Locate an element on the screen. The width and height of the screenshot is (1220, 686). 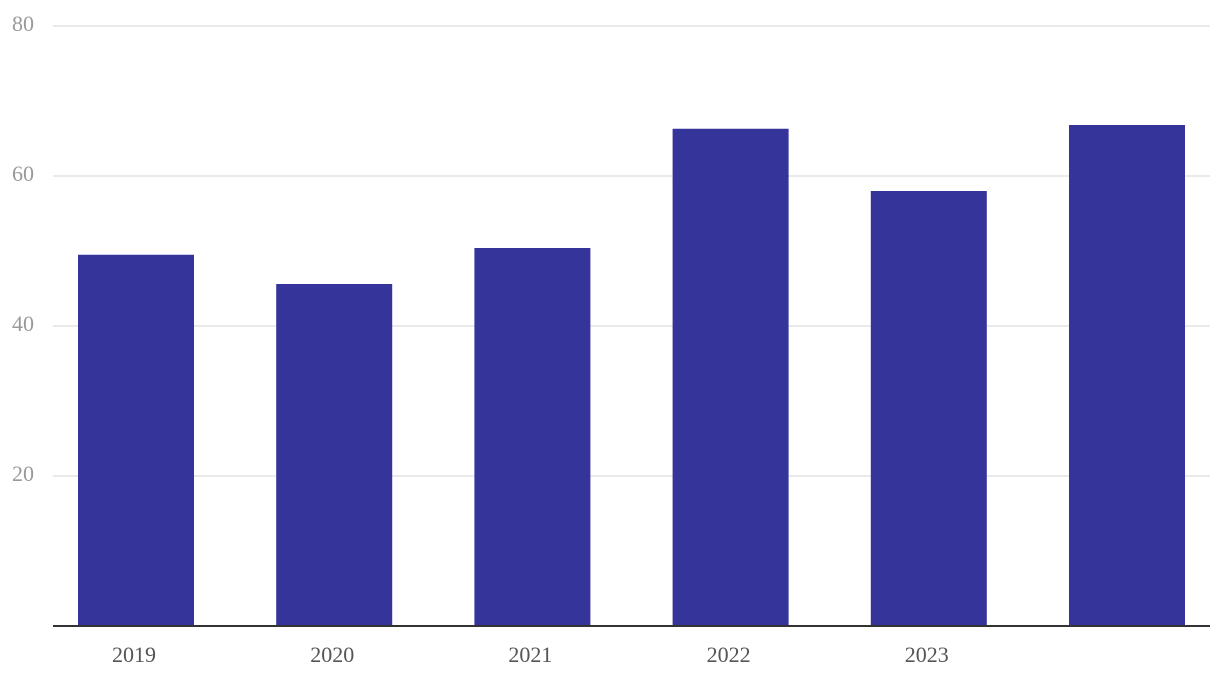
y-tick-label: 80 is located at coordinates (23, 23).